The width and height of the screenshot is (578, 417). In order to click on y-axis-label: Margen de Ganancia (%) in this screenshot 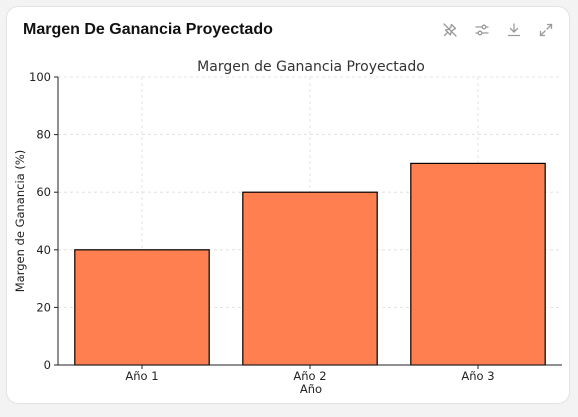, I will do `click(20, 221)`.